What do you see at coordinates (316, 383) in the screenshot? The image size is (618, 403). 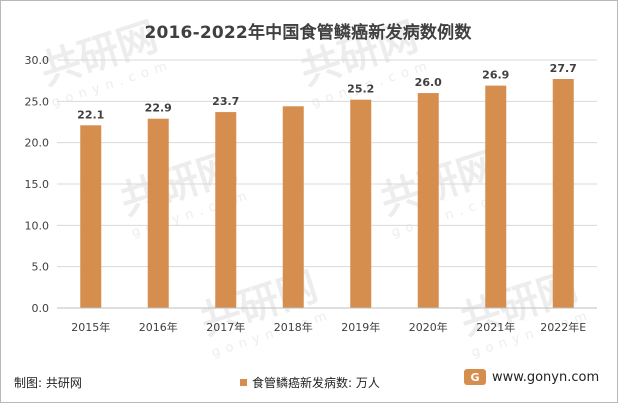 I see `legend-label: 食管鳞癌新发病数: 万人` at bounding box center [316, 383].